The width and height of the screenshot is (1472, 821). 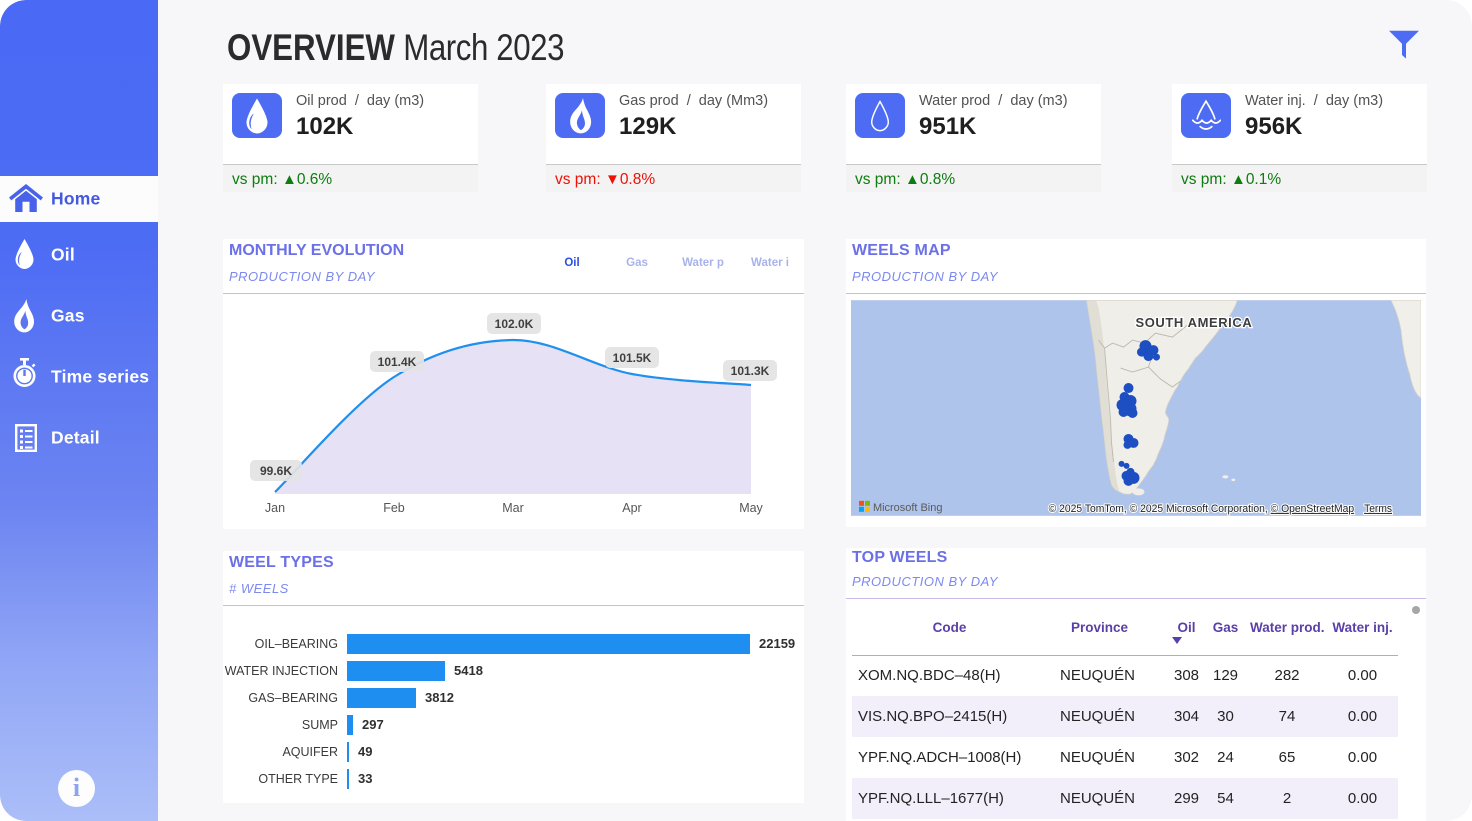 What do you see at coordinates (631, 508) in the screenshot?
I see `svg-text: Apr` at bounding box center [631, 508].